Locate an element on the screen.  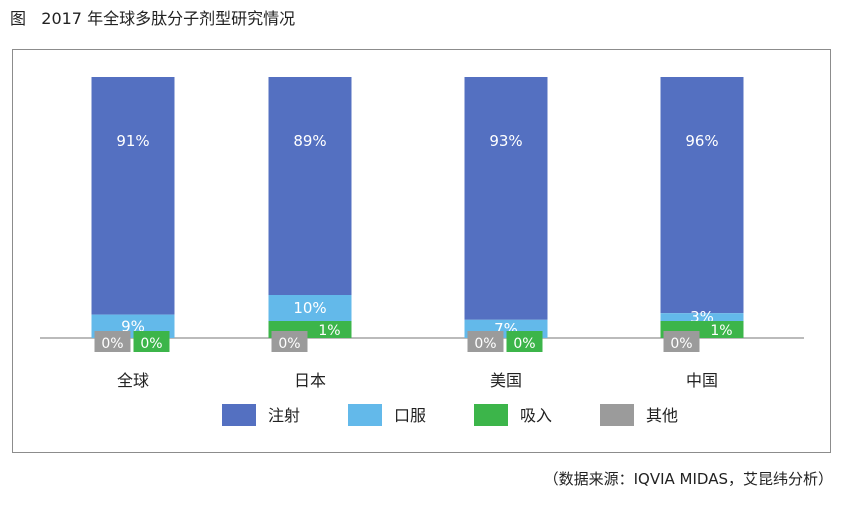
label-injection: 93% is located at coordinates (505, 141).